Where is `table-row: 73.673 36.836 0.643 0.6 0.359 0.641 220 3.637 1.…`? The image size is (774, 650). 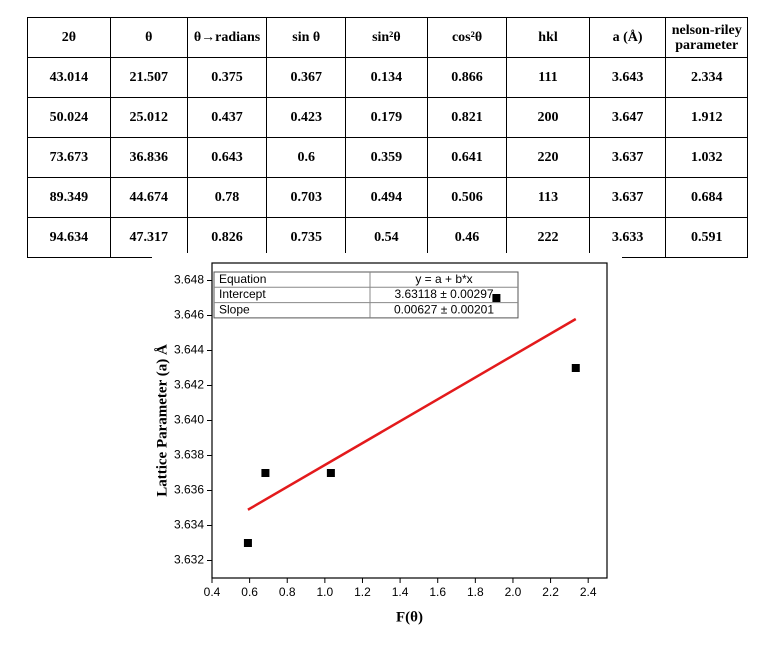
table-row: 73.673 36.836 0.643 0.6 0.359 0.641 220 3.637 1.… is located at coordinates (387, 157).